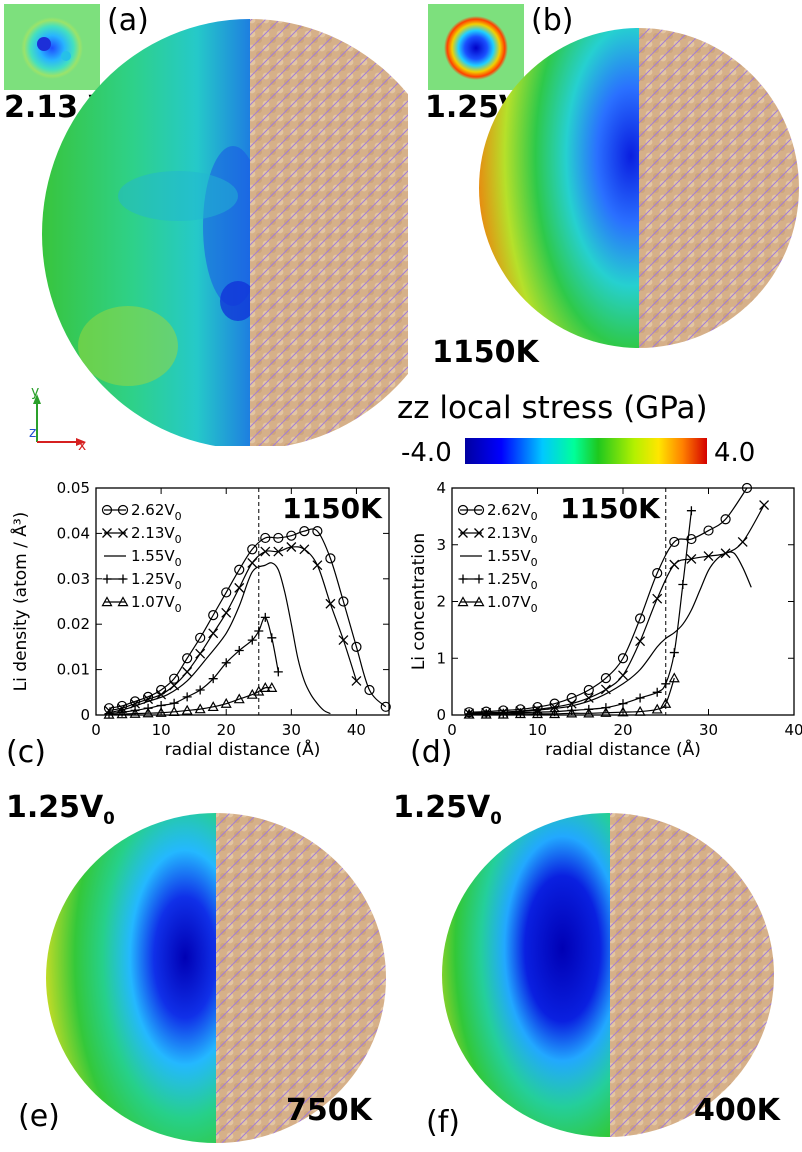  Describe the element at coordinates (441, 545) in the screenshot. I see `y-tick-label: 3` at that location.